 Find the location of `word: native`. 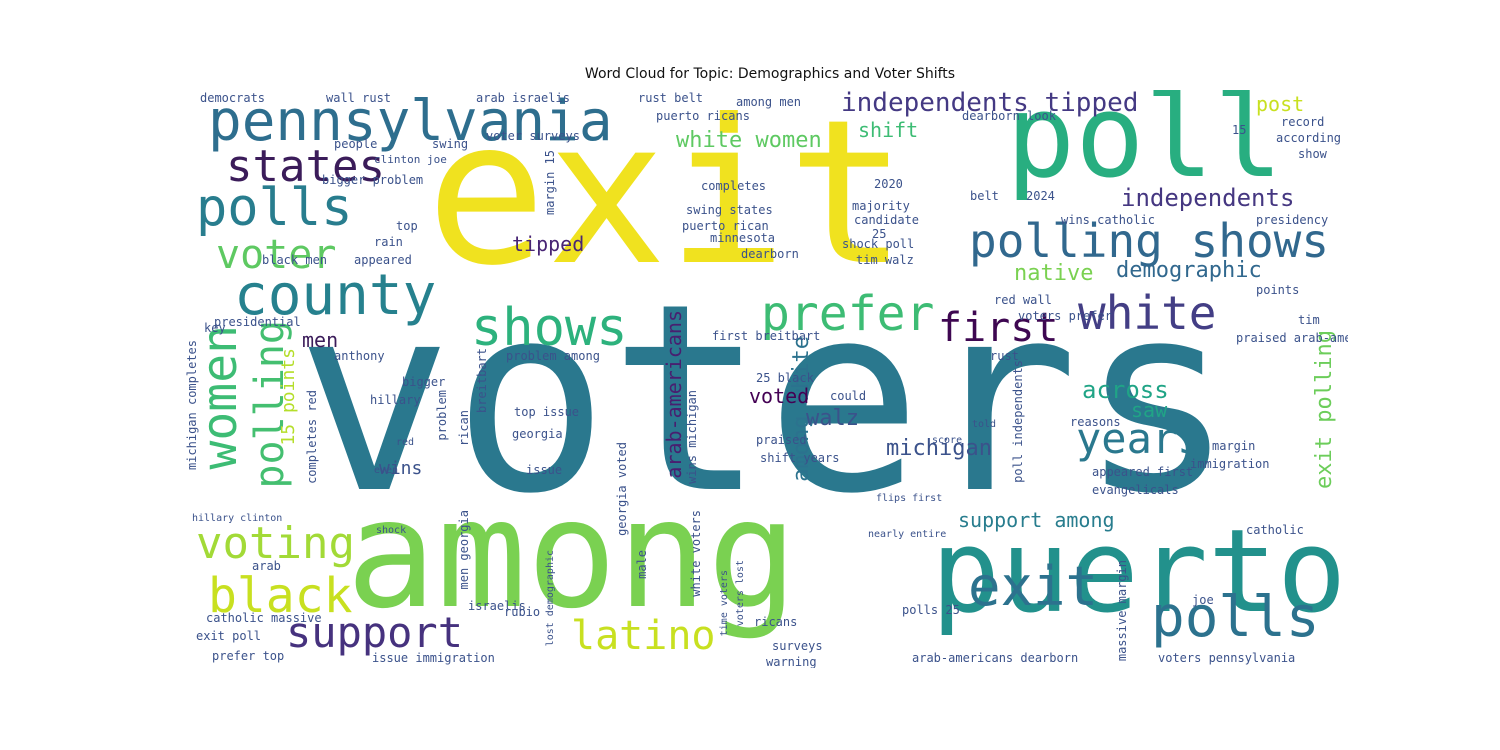

word: native is located at coordinates (1054, 273).